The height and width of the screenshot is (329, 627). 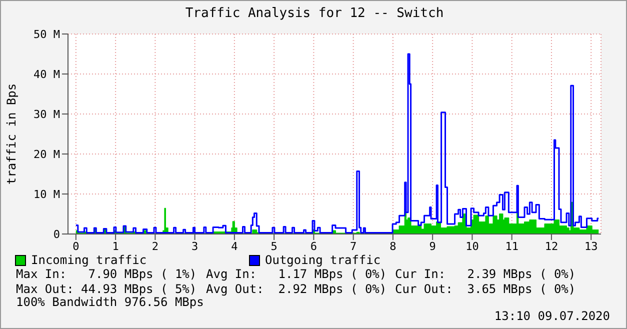 What do you see at coordinates (486, 274) in the screenshot?
I see `text: Cur In: 2.39 MBps ( 0%)` at bounding box center [486, 274].